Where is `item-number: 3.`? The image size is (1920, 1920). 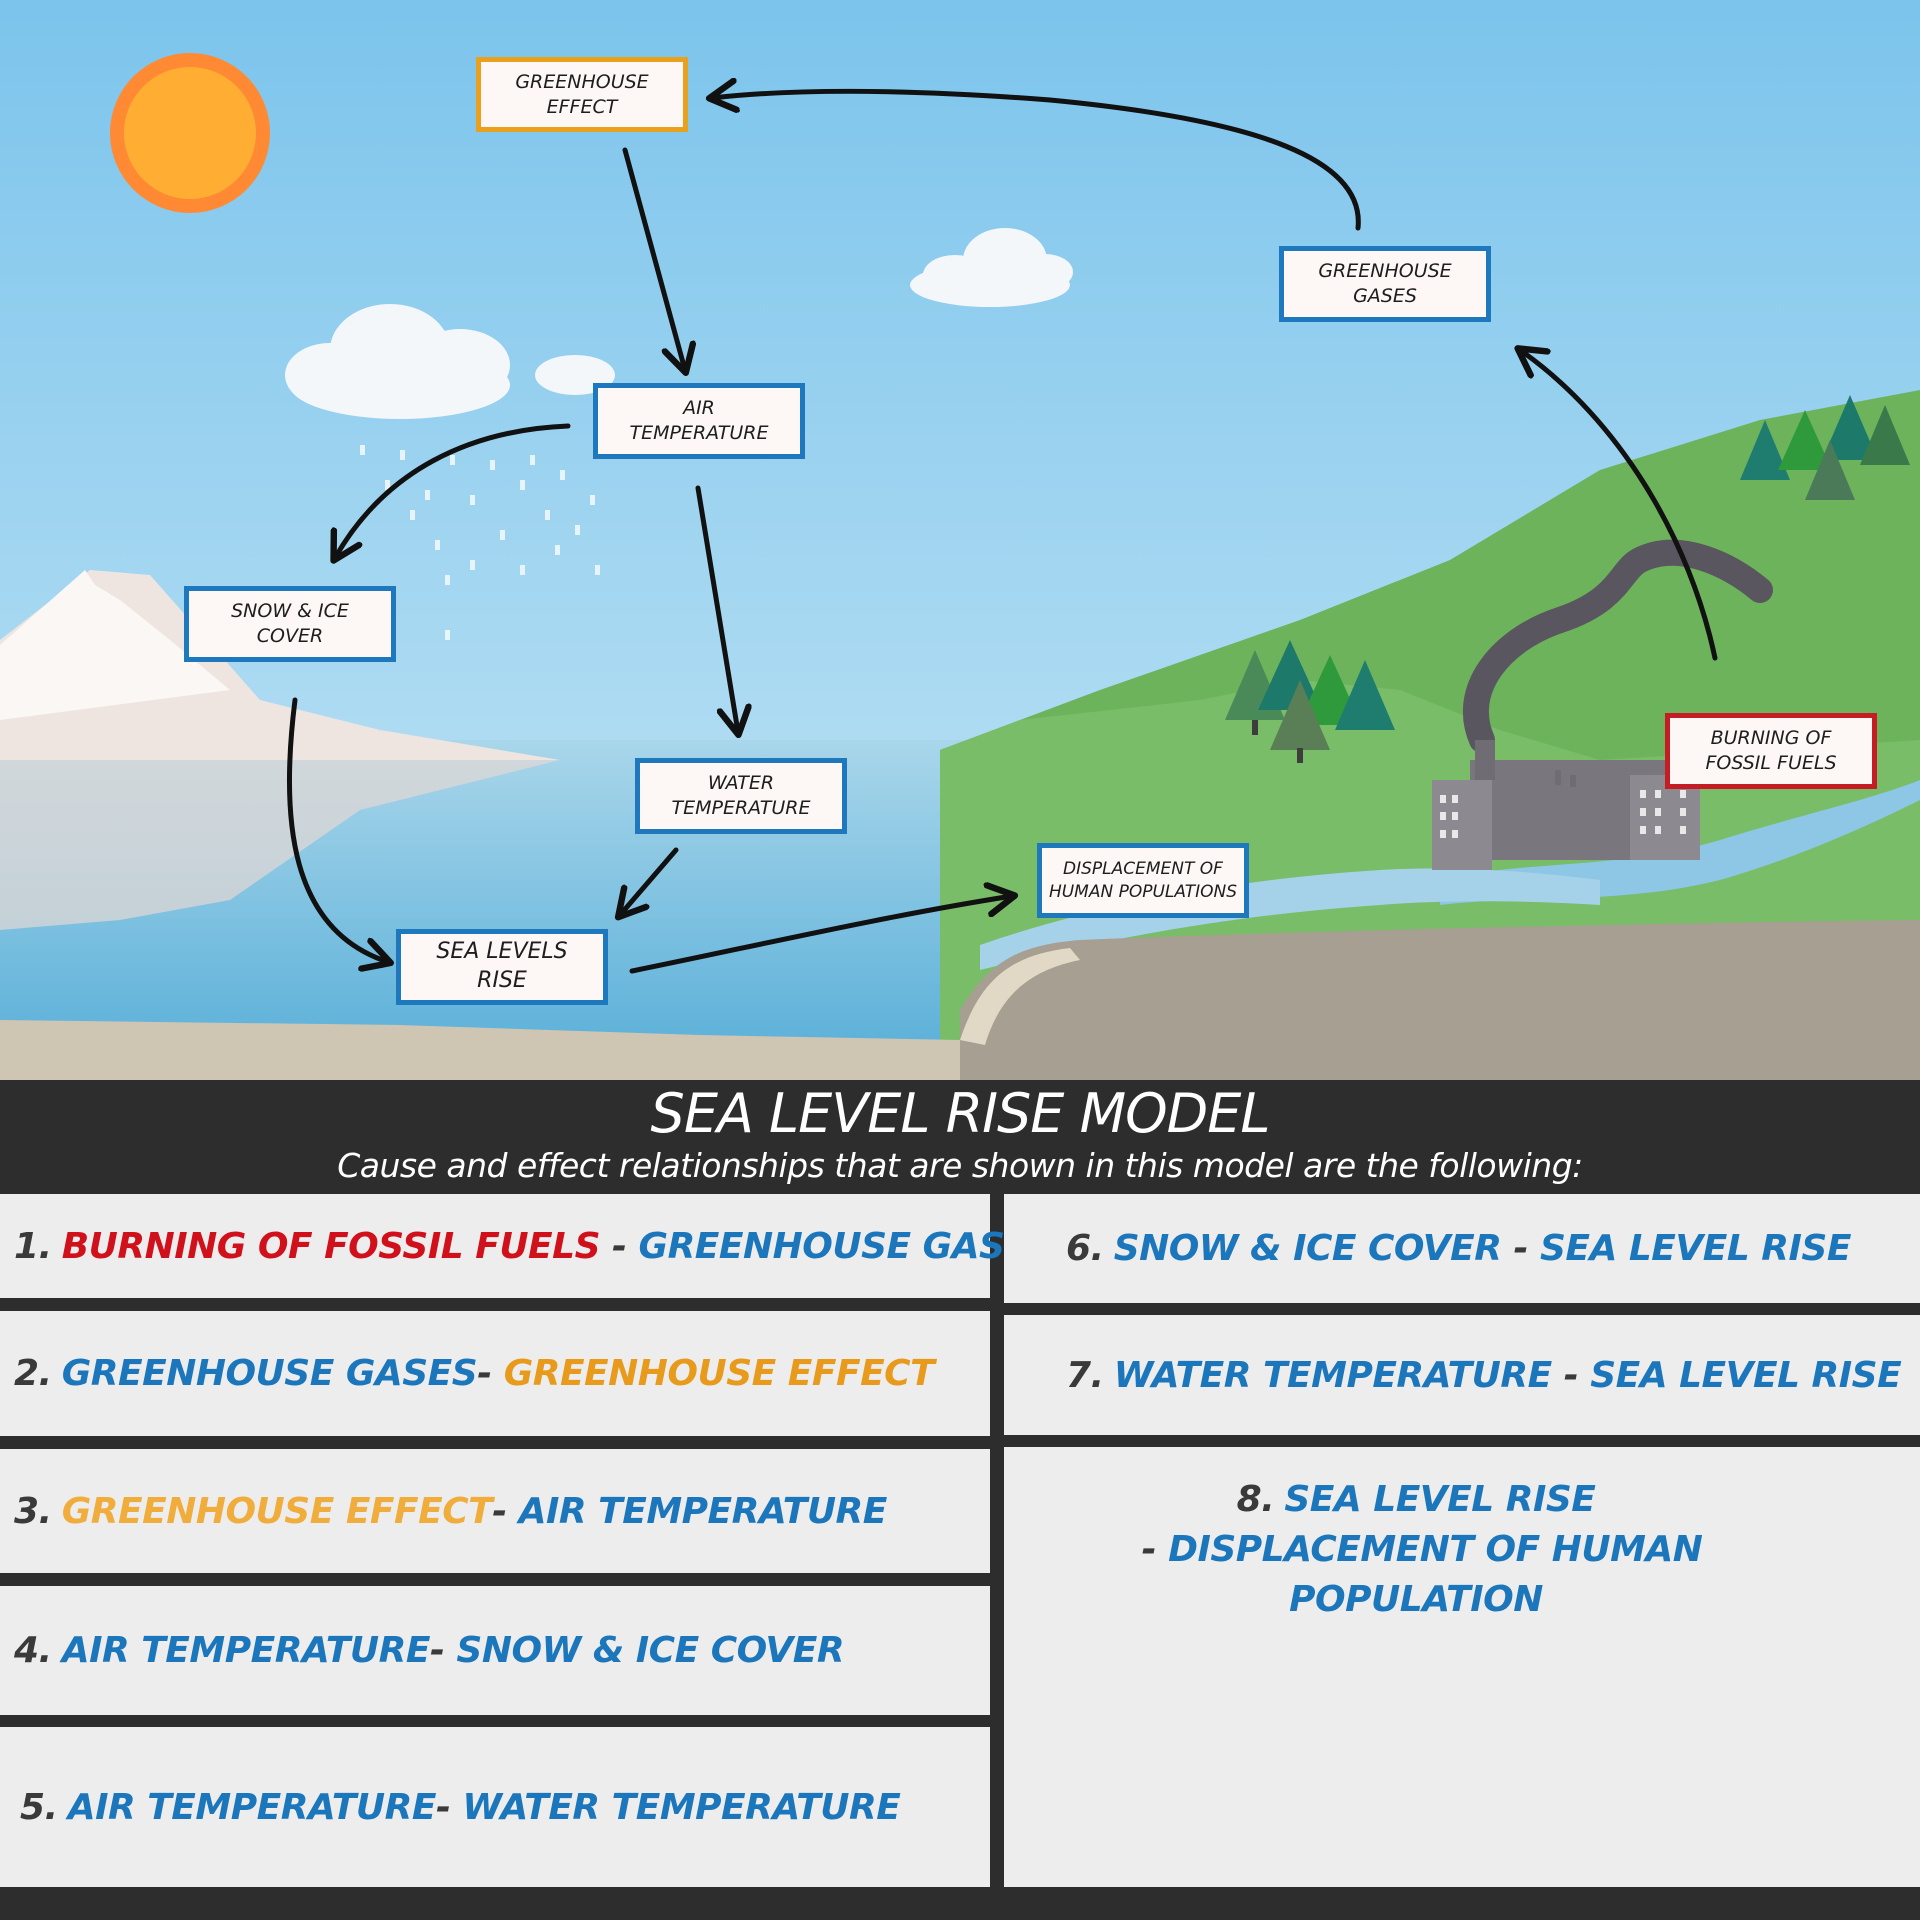 item-number: 3. is located at coordinates (33, 1511).